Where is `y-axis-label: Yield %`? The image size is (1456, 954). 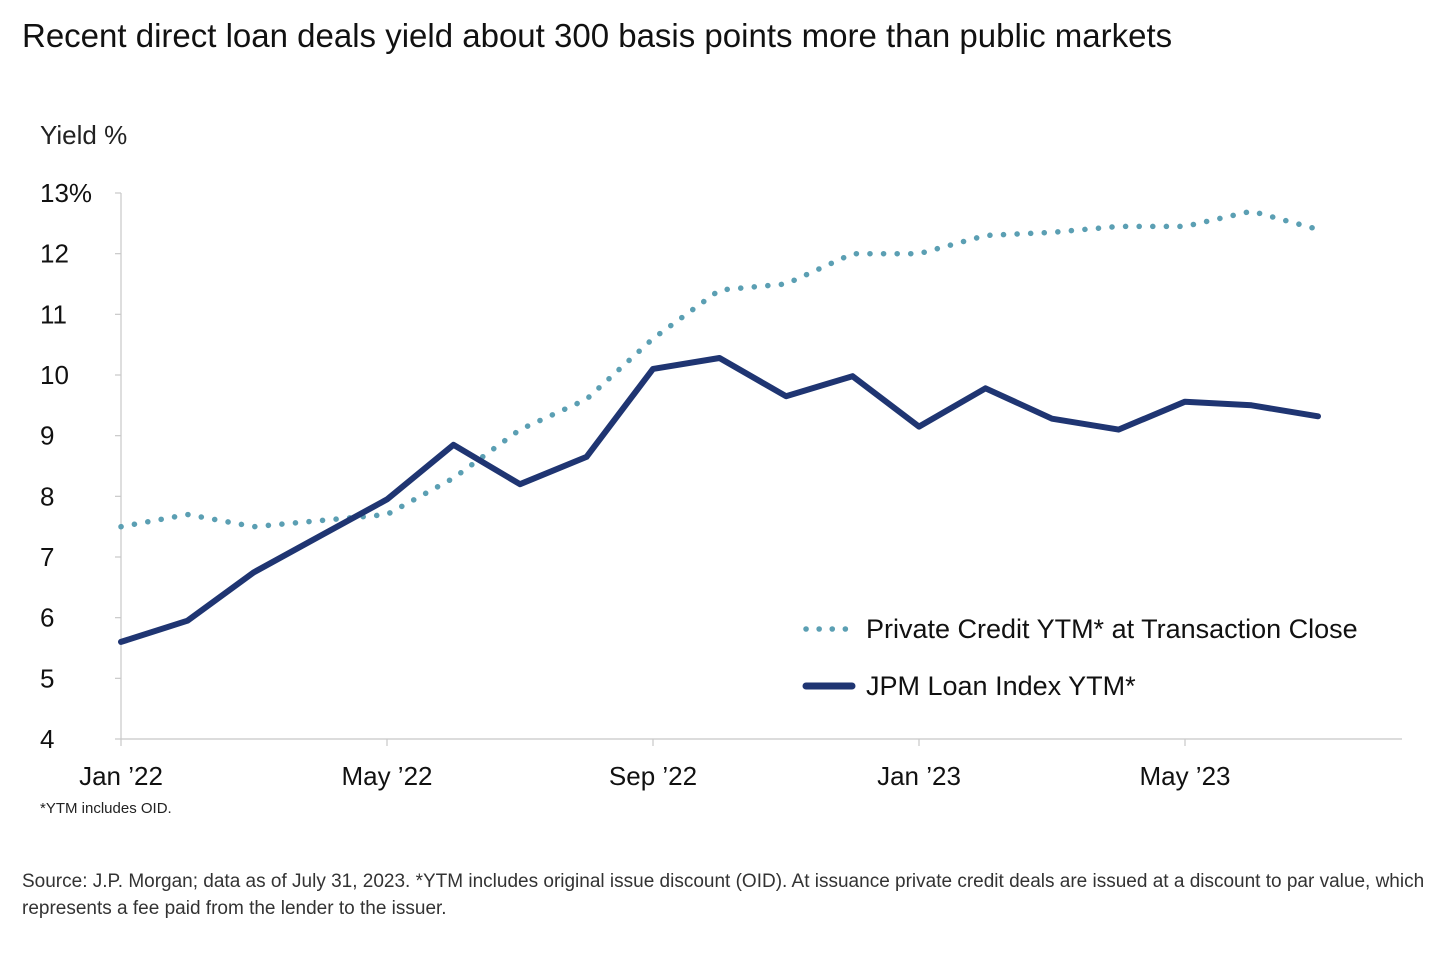 y-axis-label: Yield % is located at coordinates (83, 135).